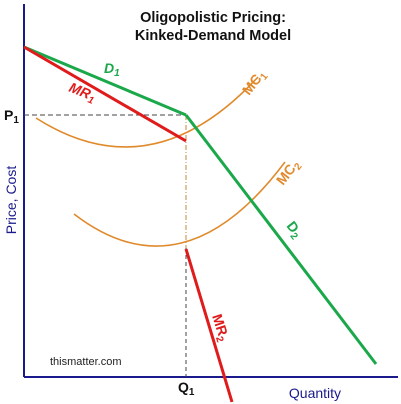 The width and height of the screenshot is (401, 404). What do you see at coordinates (82, 93) in the screenshot?
I see `mr1-label: MR1` at bounding box center [82, 93].